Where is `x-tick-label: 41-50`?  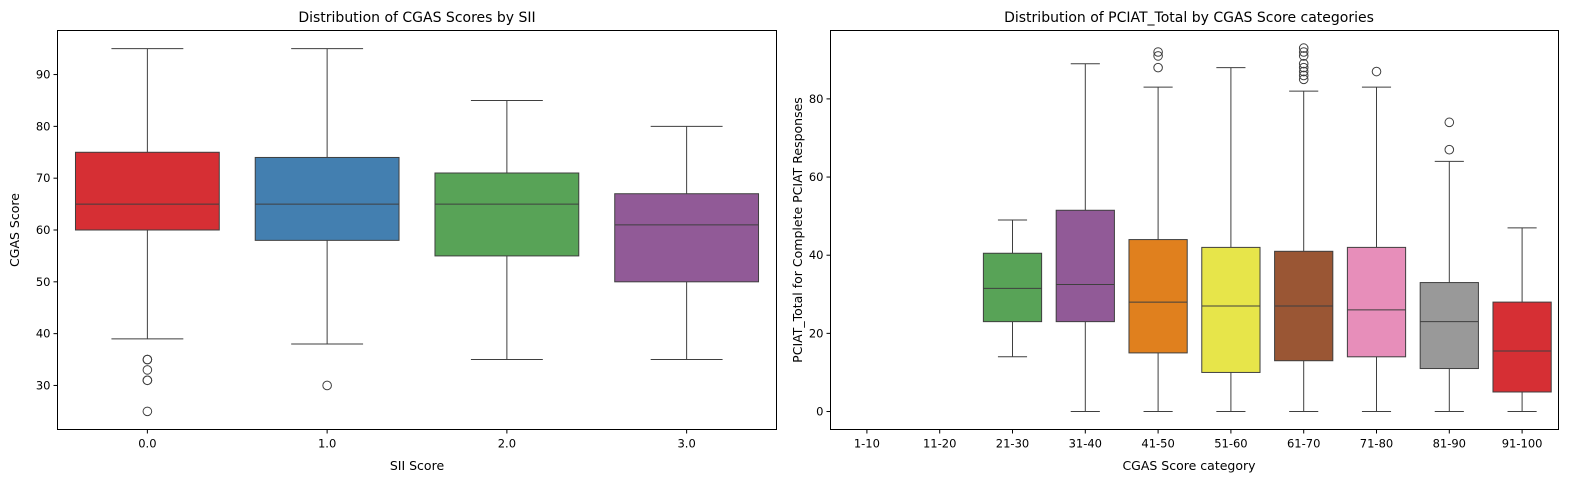
x-tick-label: 41-50 is located at coordinates (1157, 444).